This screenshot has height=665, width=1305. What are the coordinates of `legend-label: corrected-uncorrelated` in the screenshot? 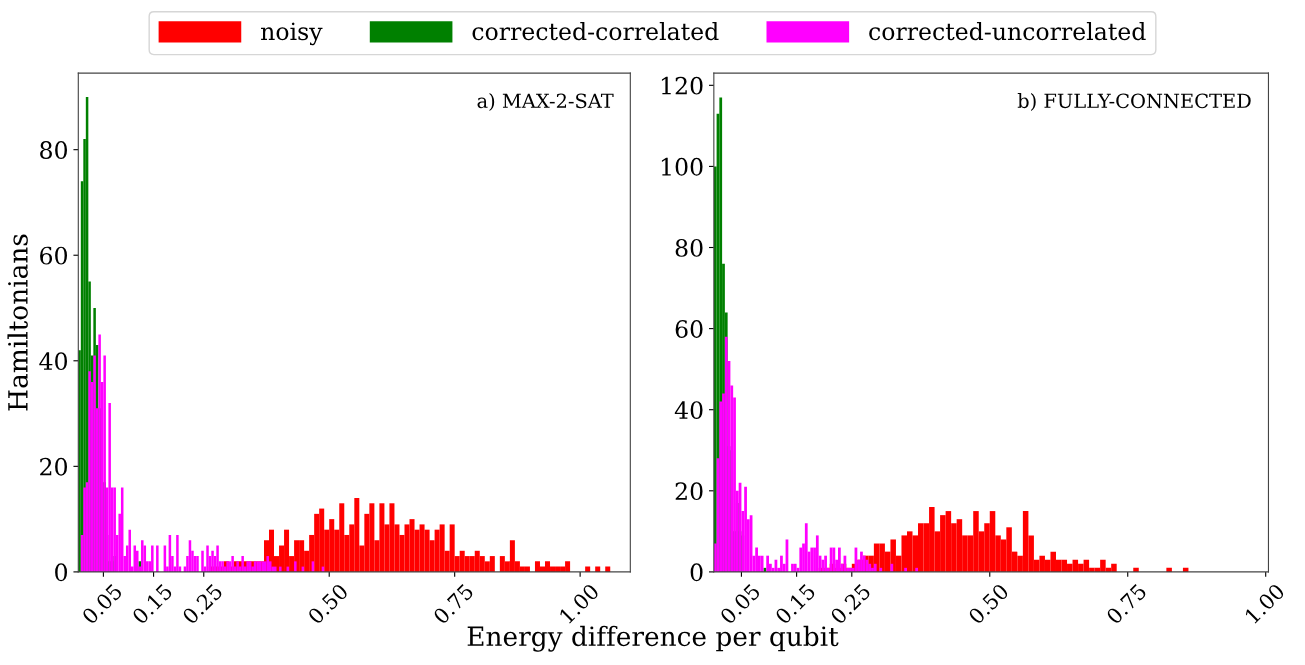 It's located at (1007, 31).